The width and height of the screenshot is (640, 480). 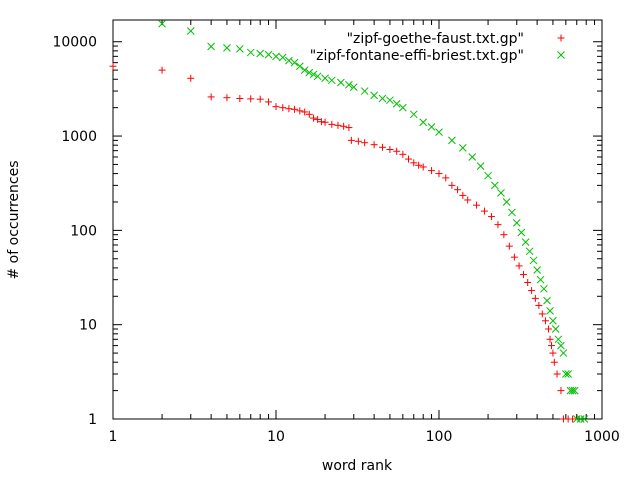 What do you see at coordinates (79, 137) in the screenshot?
I see `y-tick-label: 1000` at bounding box center [79, 137].